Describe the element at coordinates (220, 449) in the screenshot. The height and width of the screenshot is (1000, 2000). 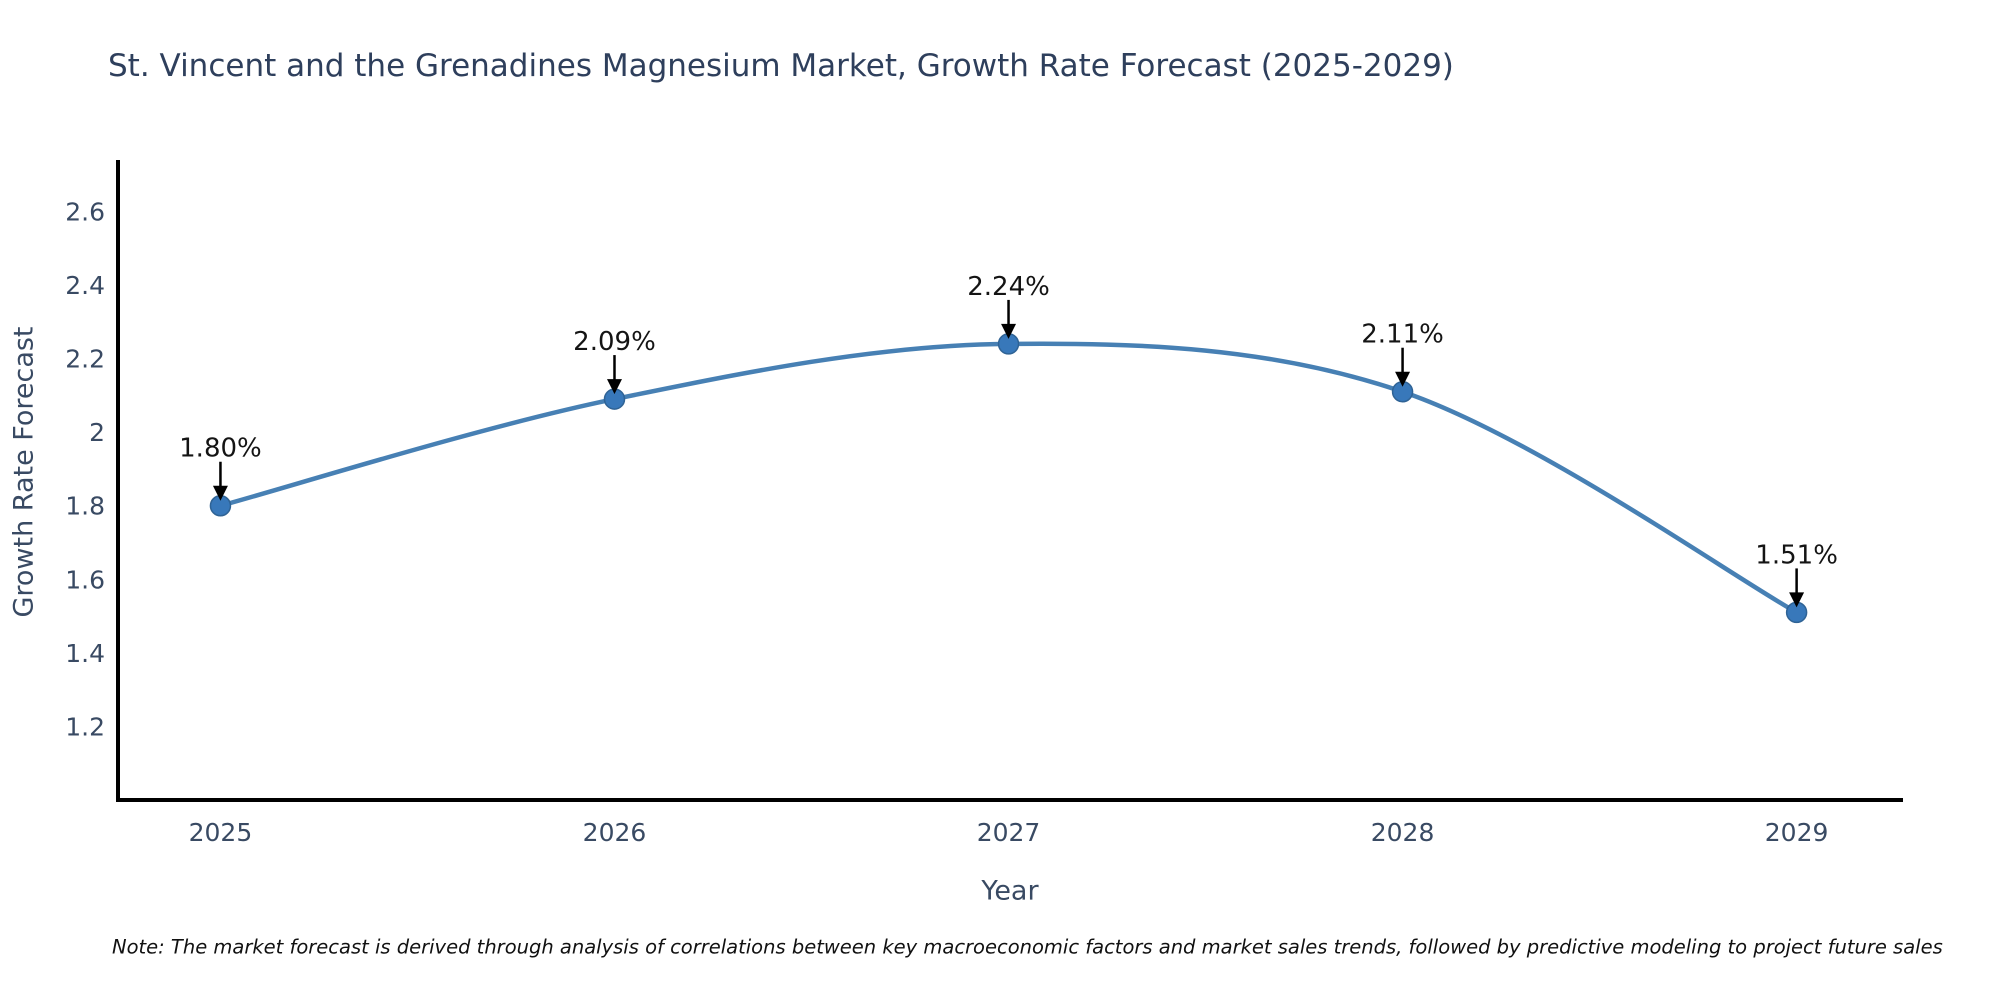
I see `point-annotation: 1.80%` at that location.